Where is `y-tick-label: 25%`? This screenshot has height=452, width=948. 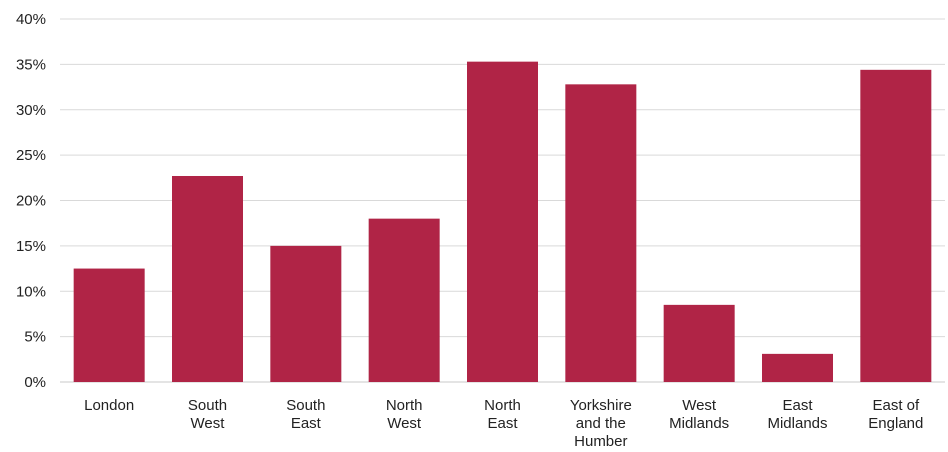 y-tick-label: 25% is located at coordinates (31, 155).